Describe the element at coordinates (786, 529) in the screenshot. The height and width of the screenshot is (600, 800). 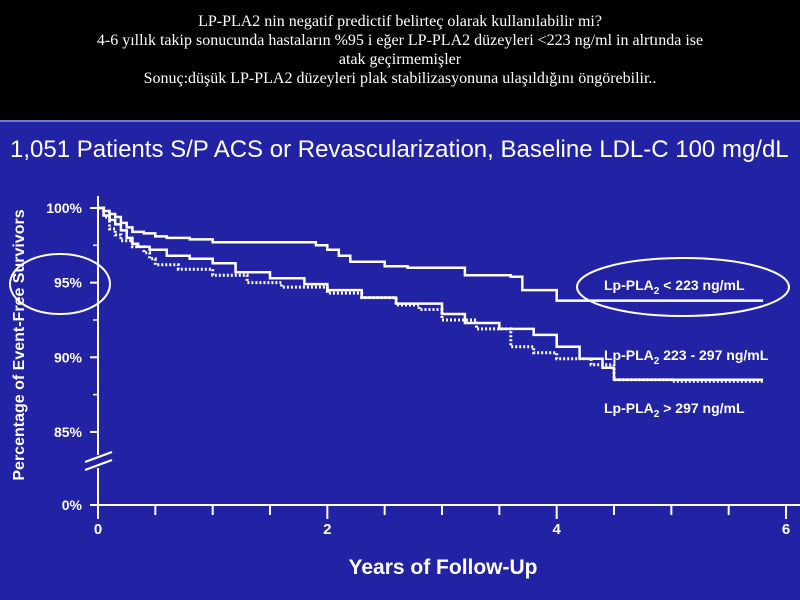
I see `x-tick-label: 6` at that location.